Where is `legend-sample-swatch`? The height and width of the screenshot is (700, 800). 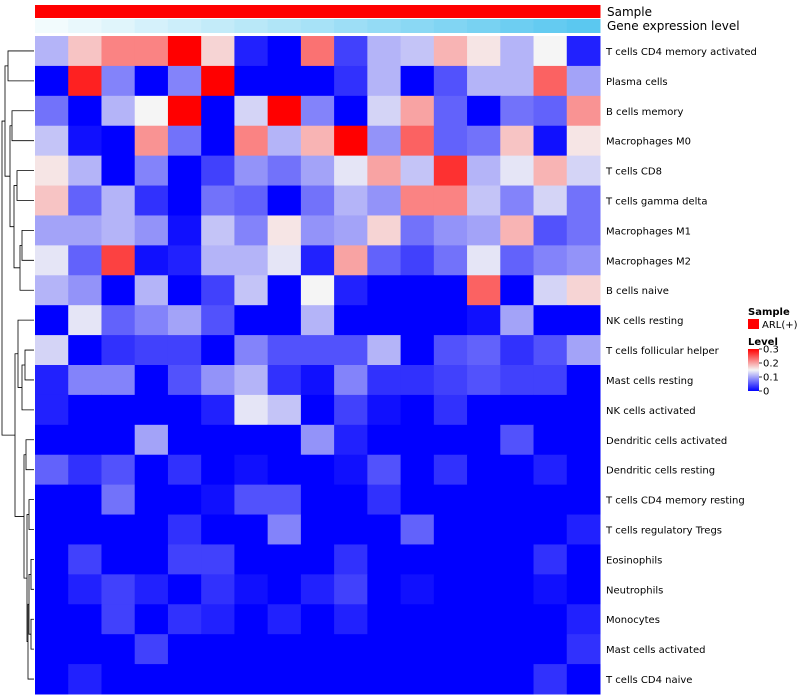 legend-sample-swatch is located at coordinates (753, 324).